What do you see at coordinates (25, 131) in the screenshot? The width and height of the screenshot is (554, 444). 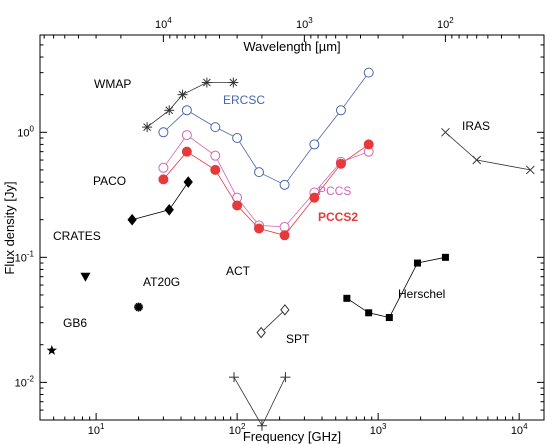 I see `y-tick-label: 10⁰` at bounding box center [25, 131].